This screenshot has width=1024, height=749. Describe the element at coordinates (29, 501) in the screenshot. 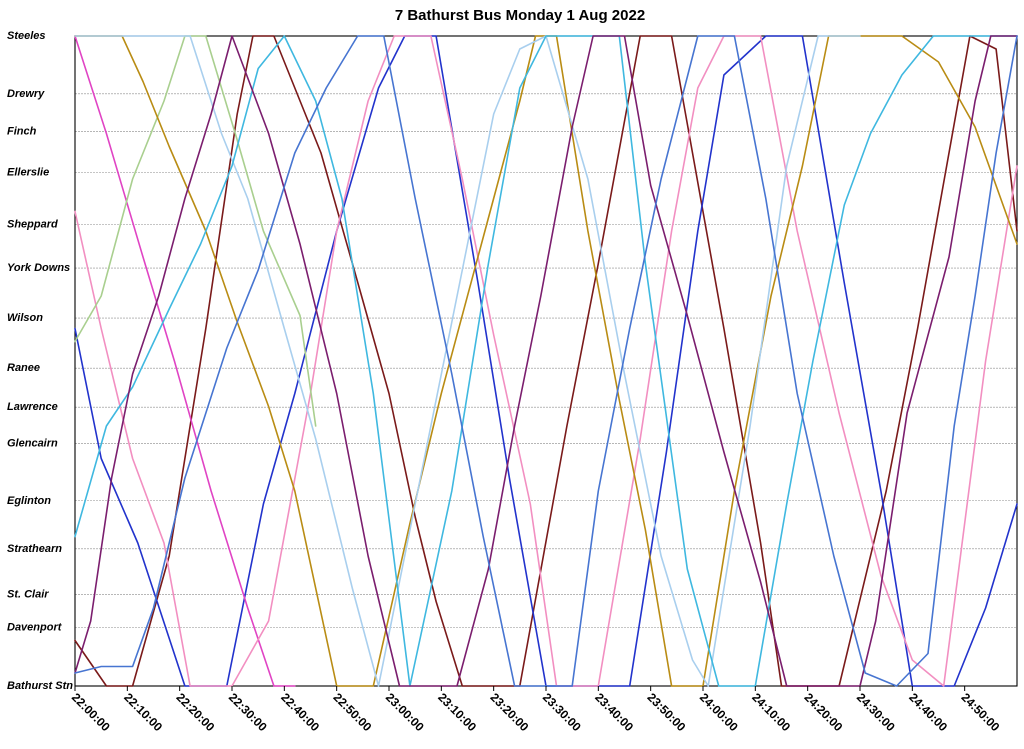

I see `stop-label: Eglinton` at that location.